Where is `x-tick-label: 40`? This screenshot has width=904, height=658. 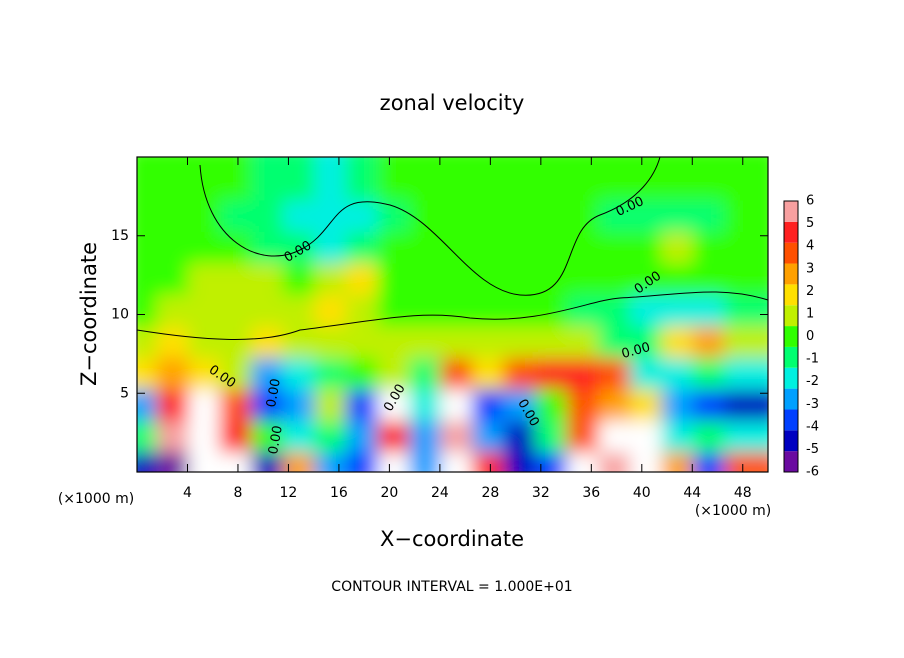
x-tick-label: 40 is located at coordinates (642, 493).